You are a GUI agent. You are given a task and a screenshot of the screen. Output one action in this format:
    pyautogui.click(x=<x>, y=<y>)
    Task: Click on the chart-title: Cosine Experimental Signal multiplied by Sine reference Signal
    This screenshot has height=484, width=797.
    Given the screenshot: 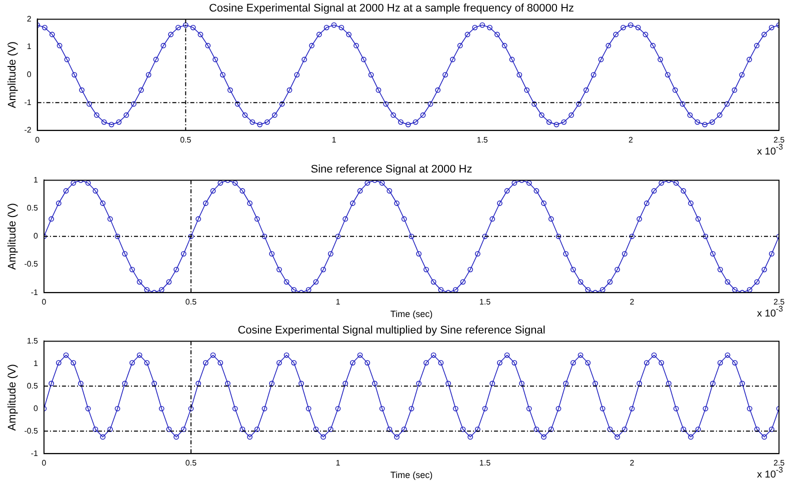 What is the action you would take?
    pyautogui.click(x=392, y=330)
    